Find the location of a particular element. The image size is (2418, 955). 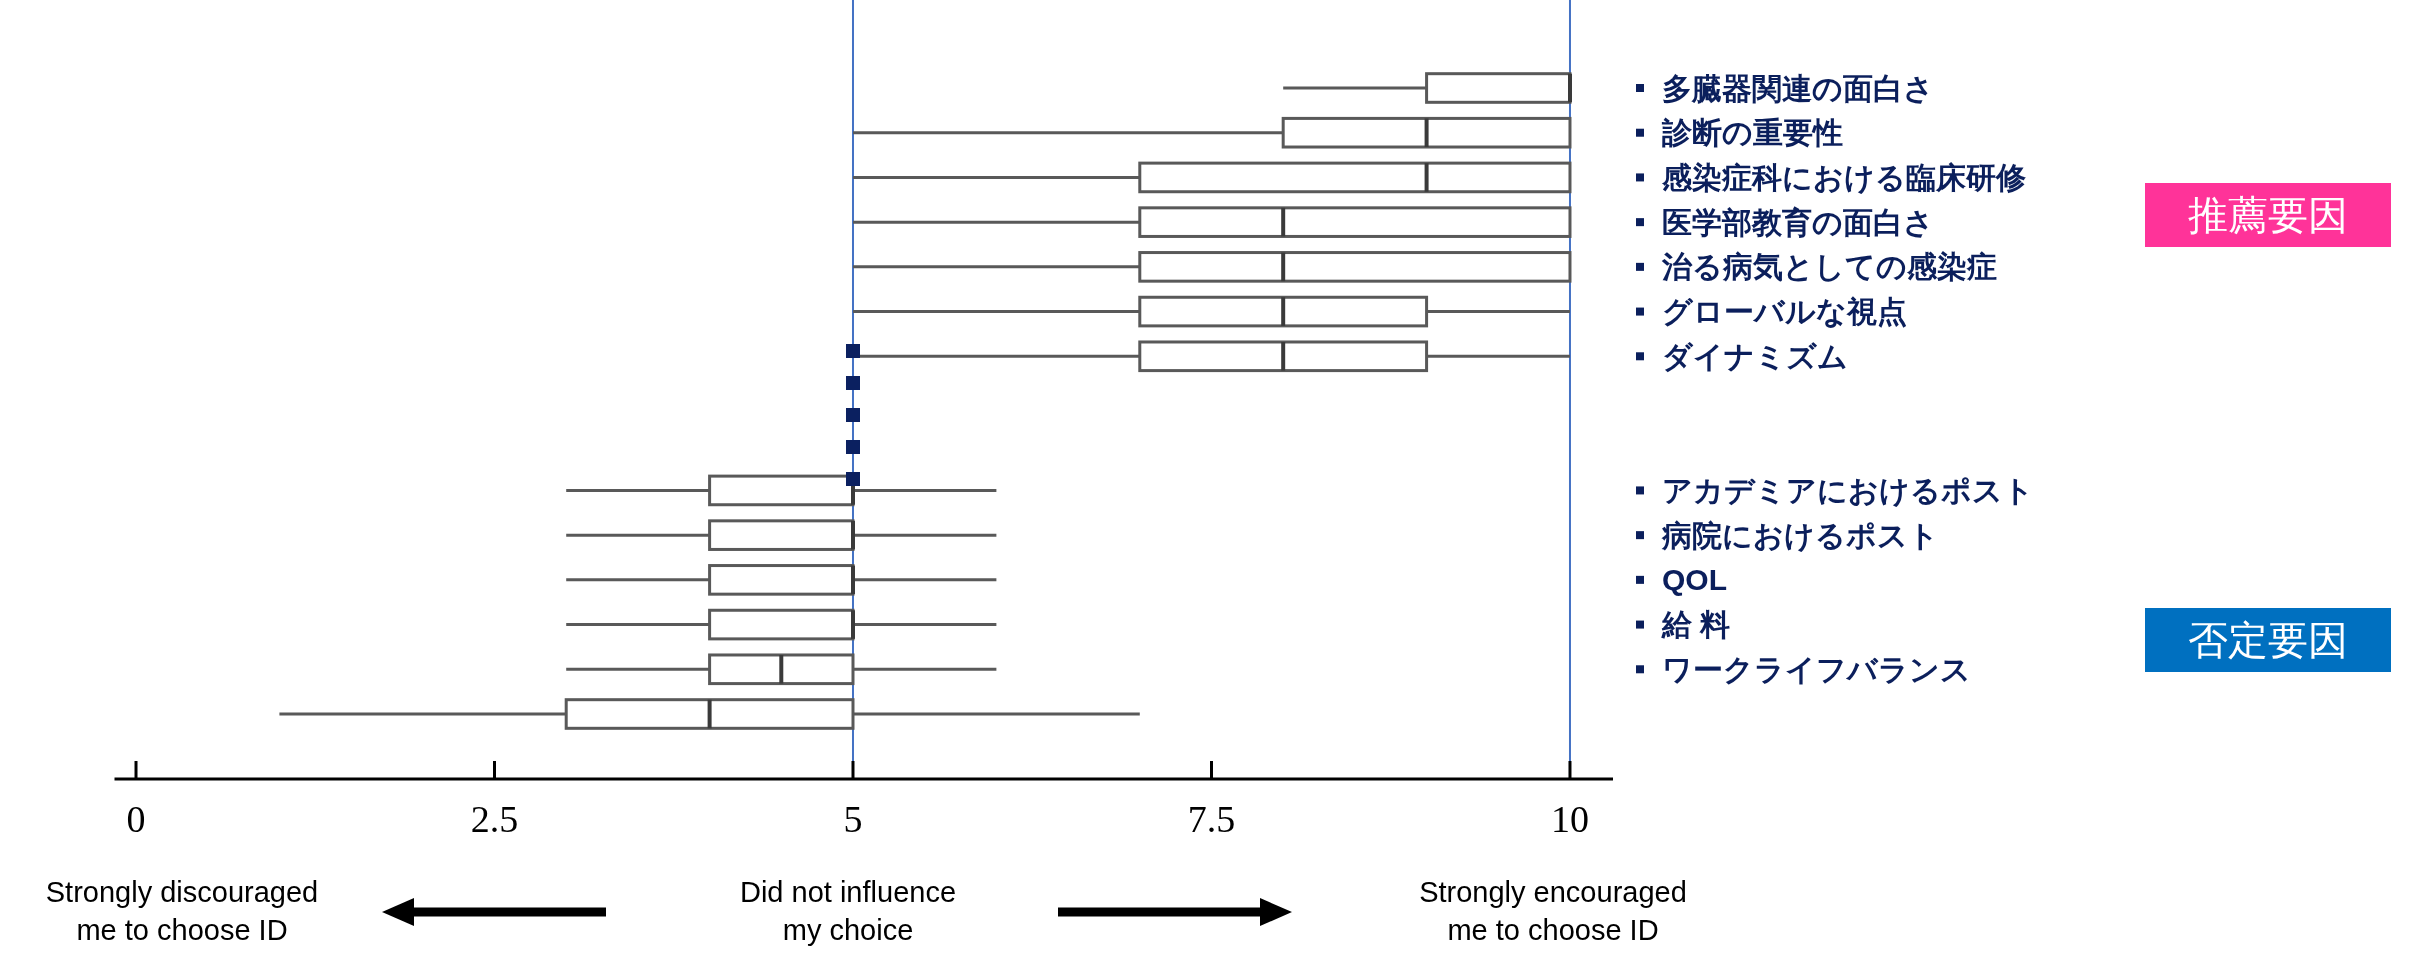

y-tick-label: 診断の重要性 is located at coordinates (1752, 133).